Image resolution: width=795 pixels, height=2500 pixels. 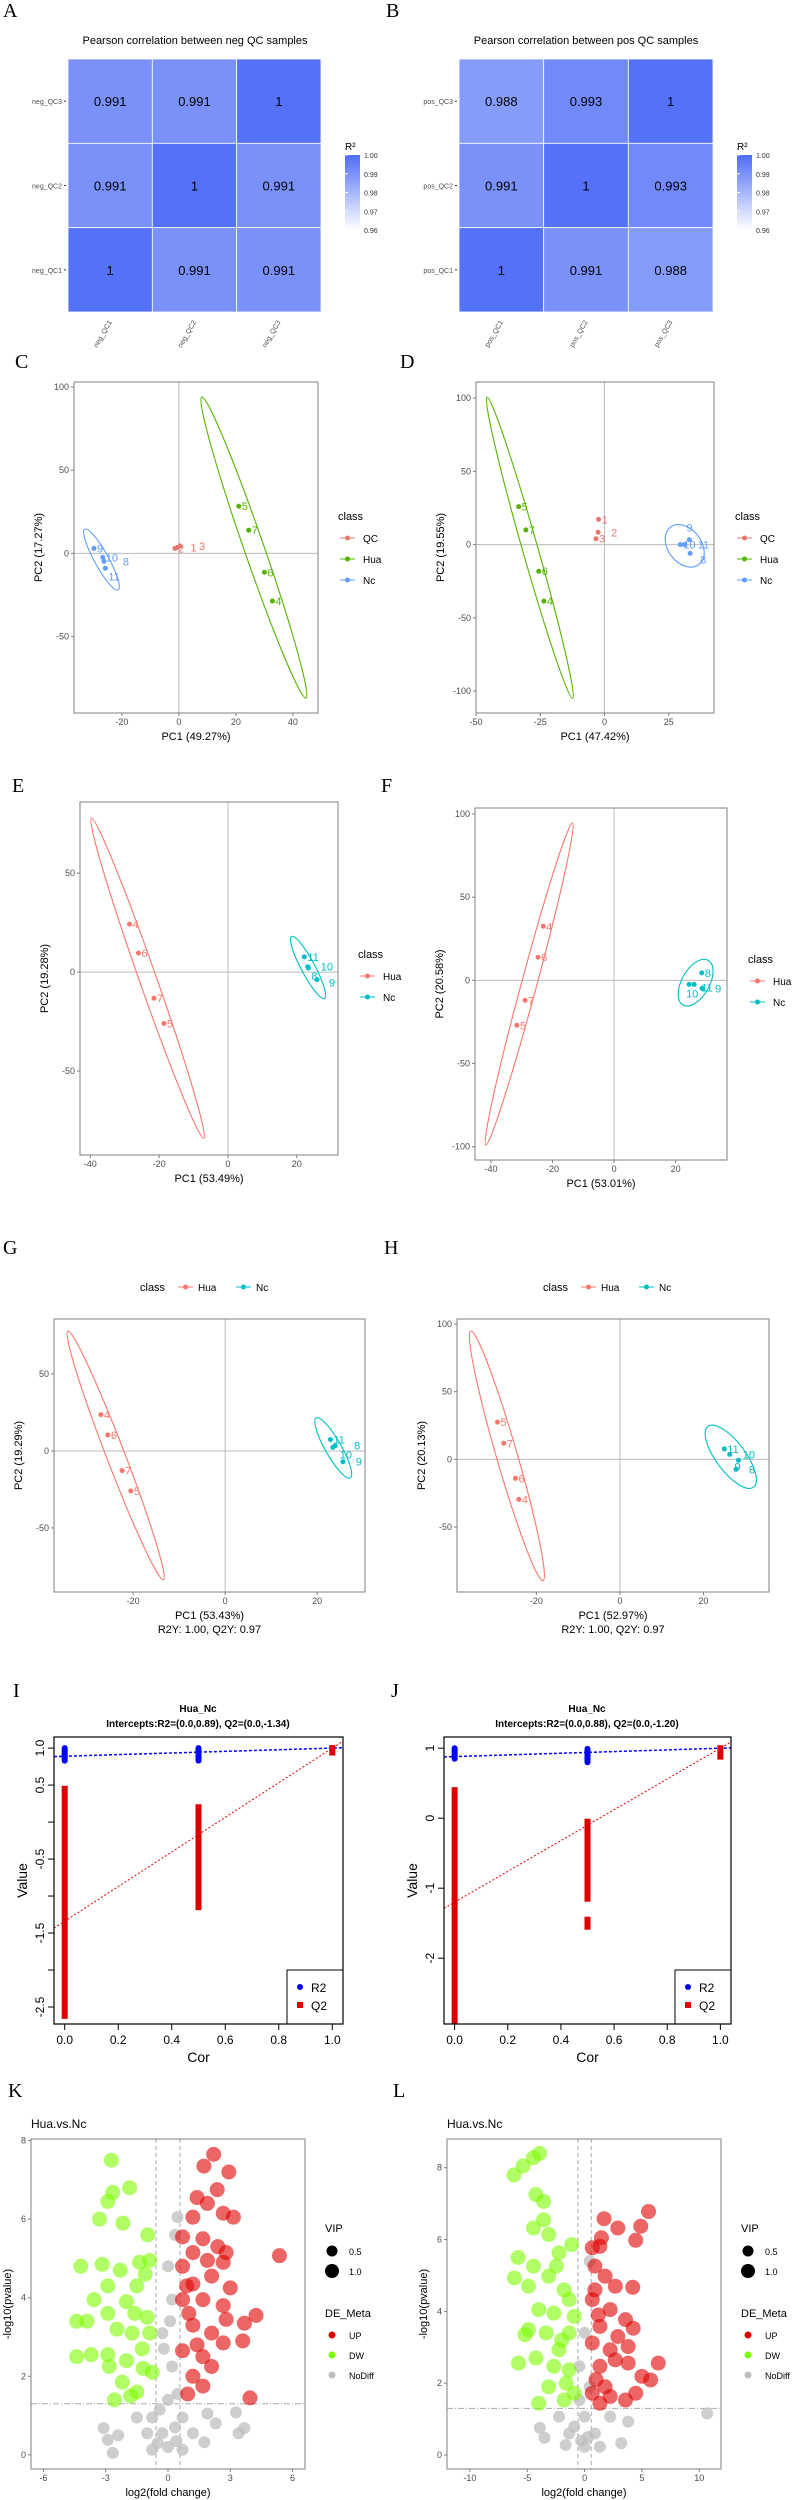 What do you see at coordinates (327, 968) in the screenshot?
I see `sample-label: 10` at bounding box center [327, 968].